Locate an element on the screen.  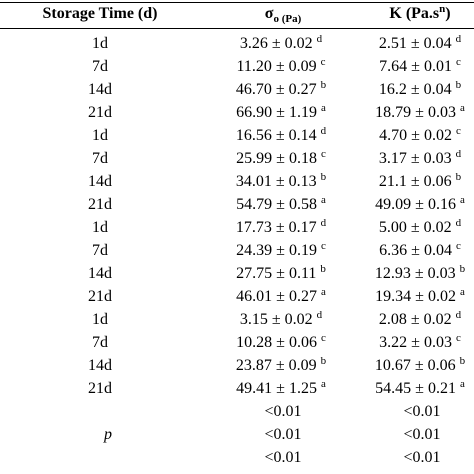
sigma-cell: 24.39 ± 0.19 c is located at coordinates (281, 250).